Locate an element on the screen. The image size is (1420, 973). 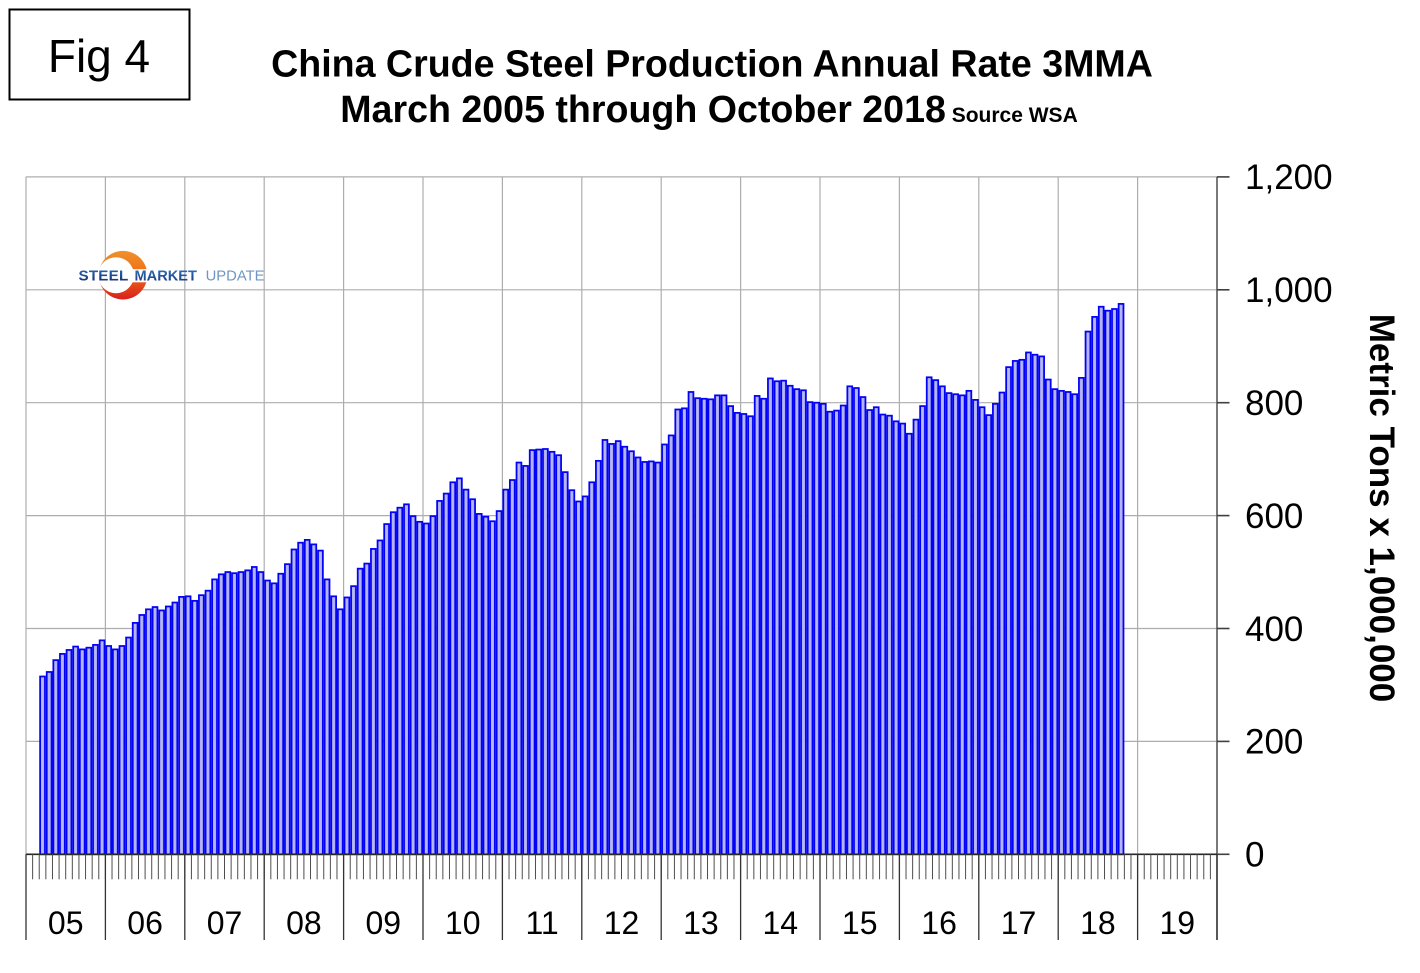
svg-text: 13 is located at coordinates (701, 923).